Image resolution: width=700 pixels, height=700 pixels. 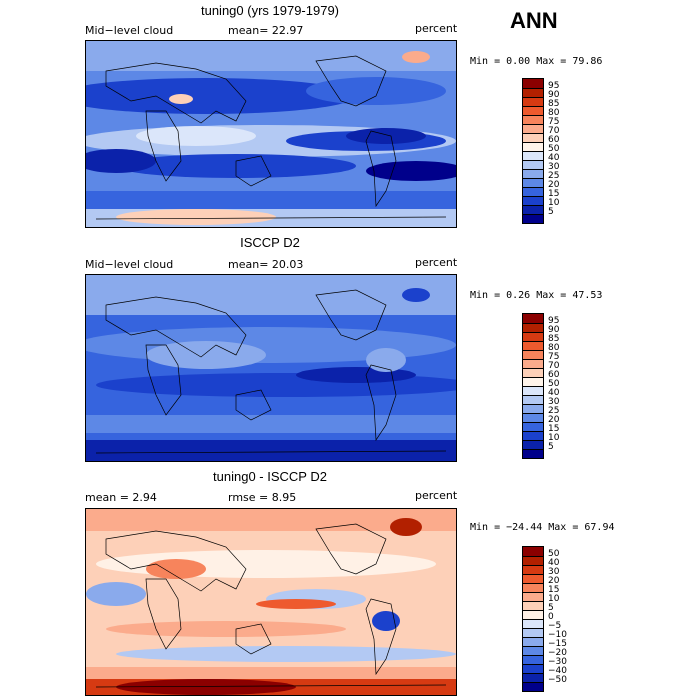 I want to click on rmse-label: rmse = 8.95, so click(x=262, y=497).